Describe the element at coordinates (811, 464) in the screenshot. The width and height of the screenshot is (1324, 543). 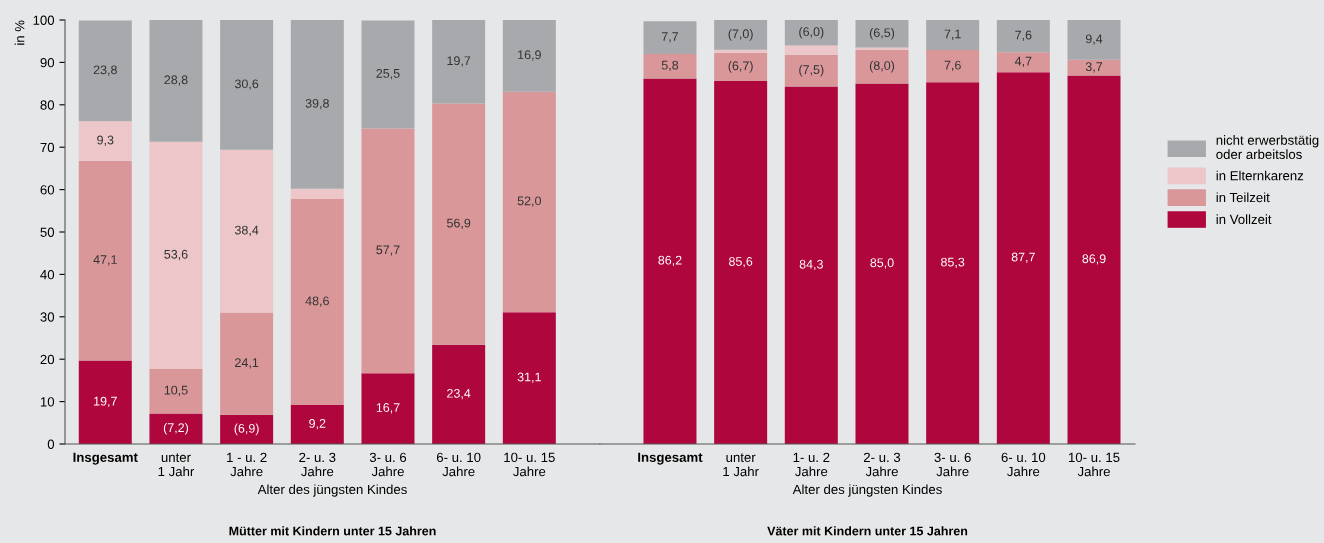
I see `x-tick-label: 1- u. 2 Jahre` at that location.